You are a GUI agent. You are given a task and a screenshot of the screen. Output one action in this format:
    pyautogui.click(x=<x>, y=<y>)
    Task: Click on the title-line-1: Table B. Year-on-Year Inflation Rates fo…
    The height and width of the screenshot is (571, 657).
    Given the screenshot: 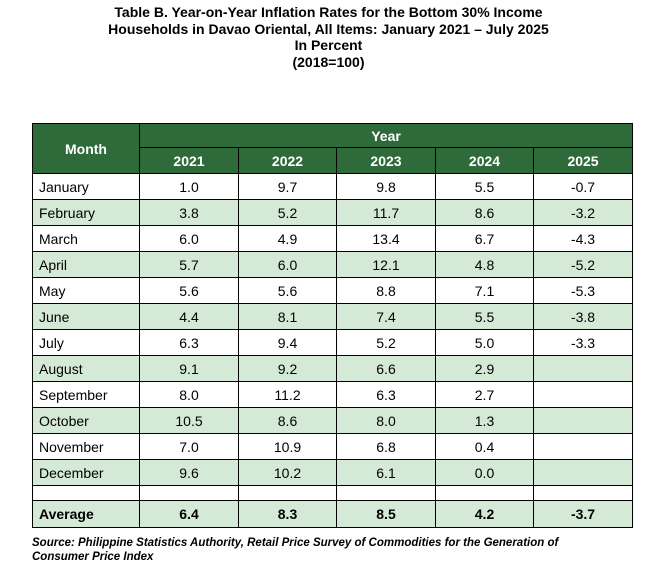 What is the action you would take?
    pyautogui.click(x=328, y=12)
    